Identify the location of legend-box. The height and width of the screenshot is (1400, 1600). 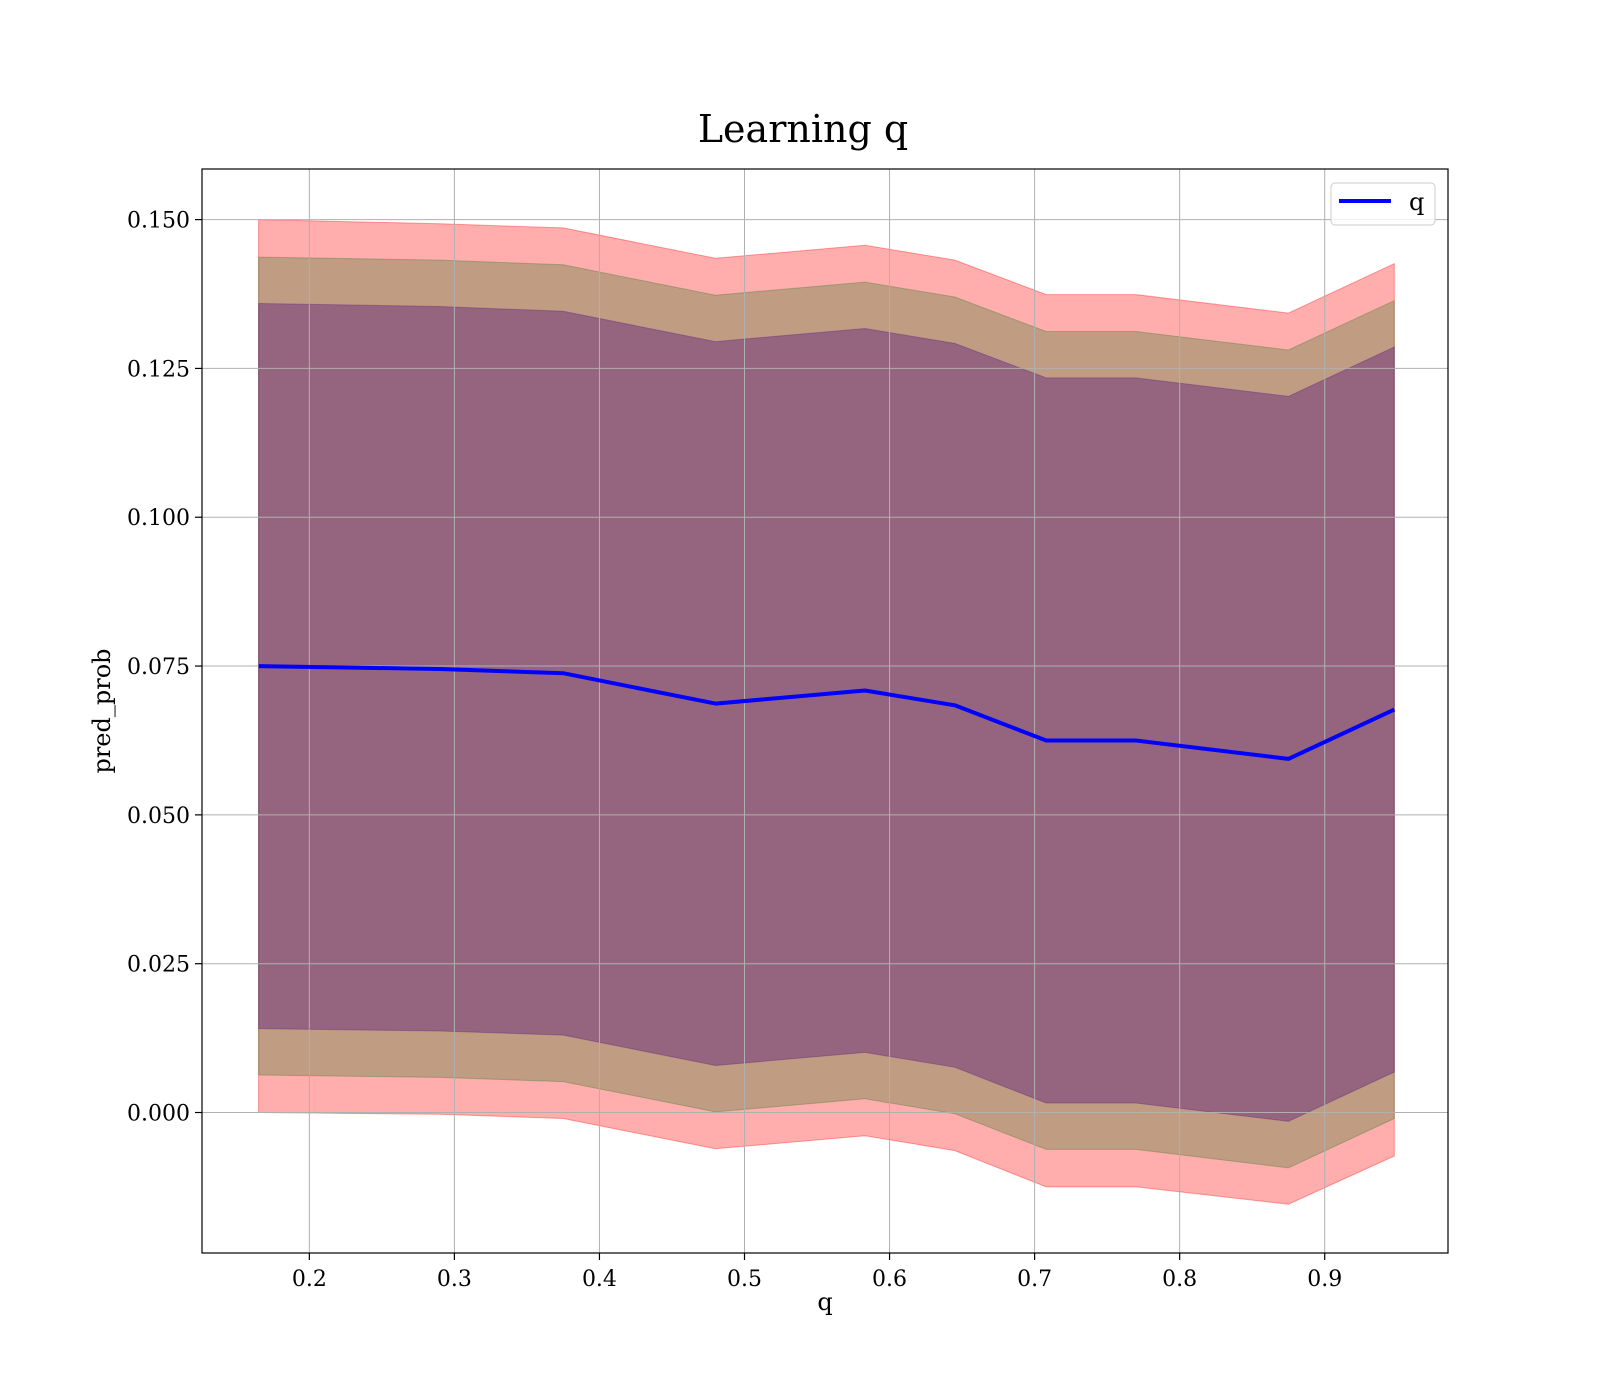
(1383, 204).